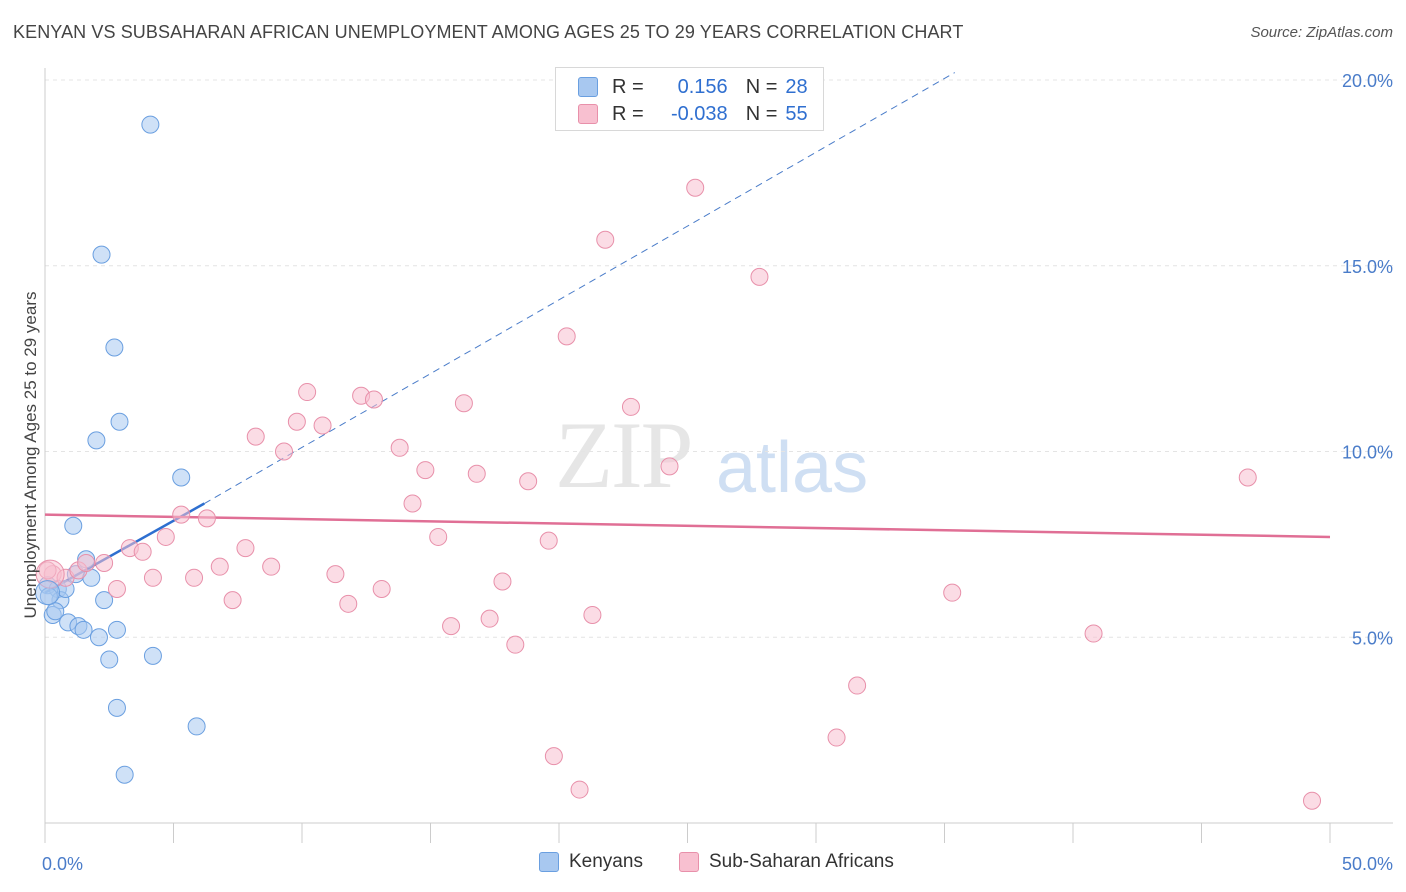  I want to click on y-tick-label: 15.0%, so click(1367, 267).